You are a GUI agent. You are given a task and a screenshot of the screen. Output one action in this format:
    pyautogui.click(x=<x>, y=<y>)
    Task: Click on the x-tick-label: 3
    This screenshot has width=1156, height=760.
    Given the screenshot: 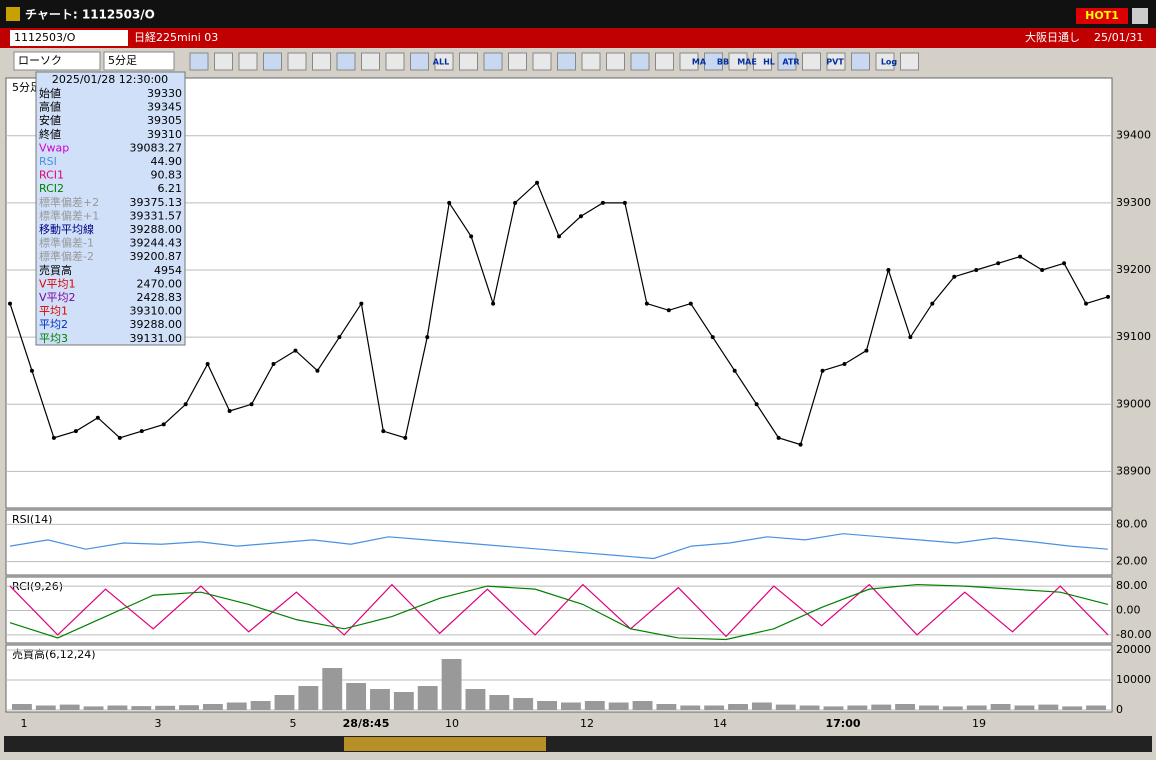 What is the action you would take?
    pyautogui.click(x=158, y=723)
    